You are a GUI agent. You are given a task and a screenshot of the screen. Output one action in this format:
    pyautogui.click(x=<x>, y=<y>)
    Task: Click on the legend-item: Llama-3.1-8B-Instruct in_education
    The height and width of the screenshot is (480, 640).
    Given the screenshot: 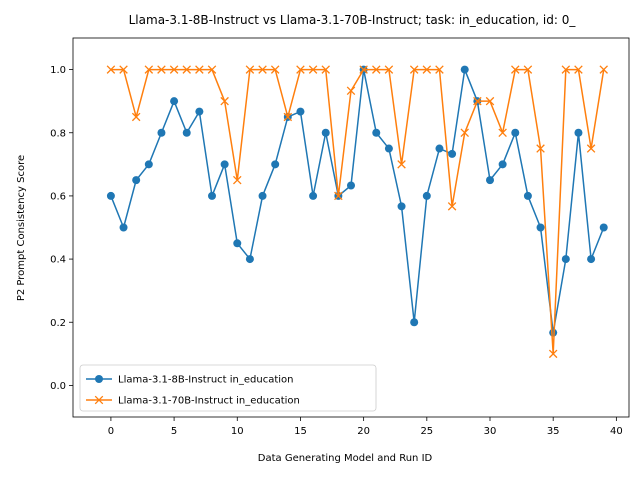 What is the action you would take?
    pyautogui.click(x=190, y=380)
    